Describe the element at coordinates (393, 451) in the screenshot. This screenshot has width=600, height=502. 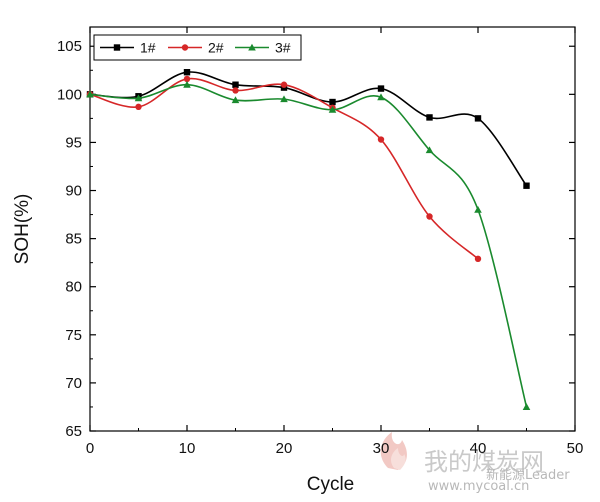
I see `watermark-flame-icon` at that location.